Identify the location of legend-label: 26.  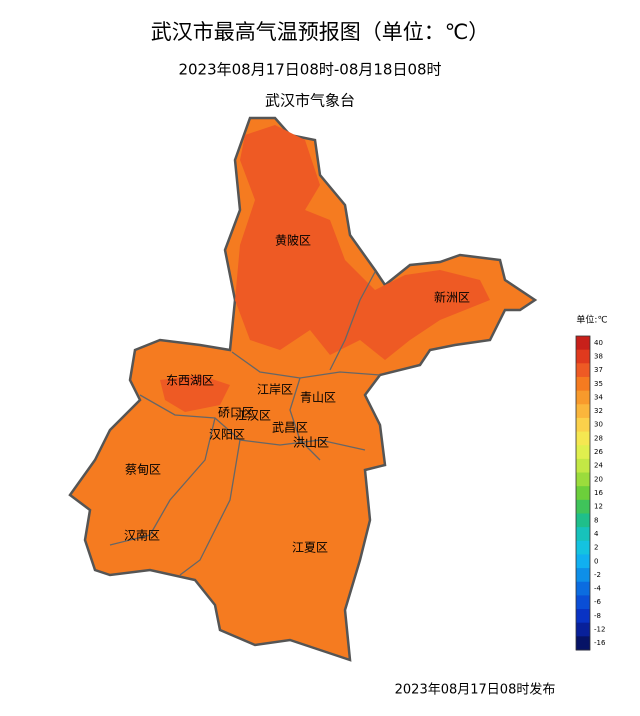
(598, 452).